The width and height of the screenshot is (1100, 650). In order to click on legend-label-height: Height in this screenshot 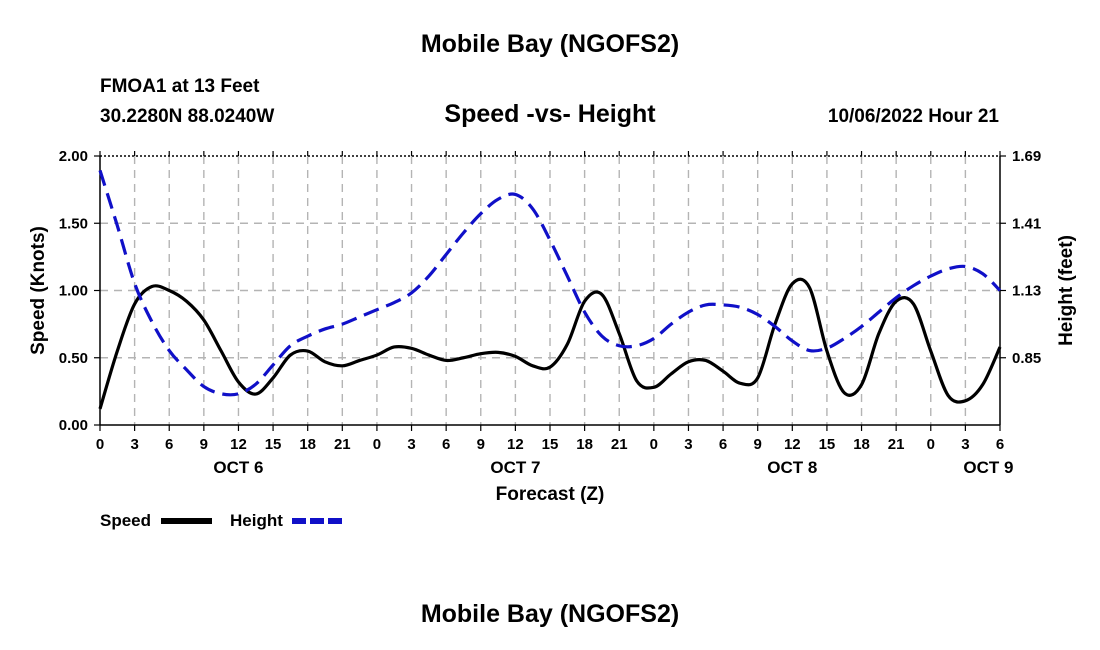, I will do `click(256, 520)`.